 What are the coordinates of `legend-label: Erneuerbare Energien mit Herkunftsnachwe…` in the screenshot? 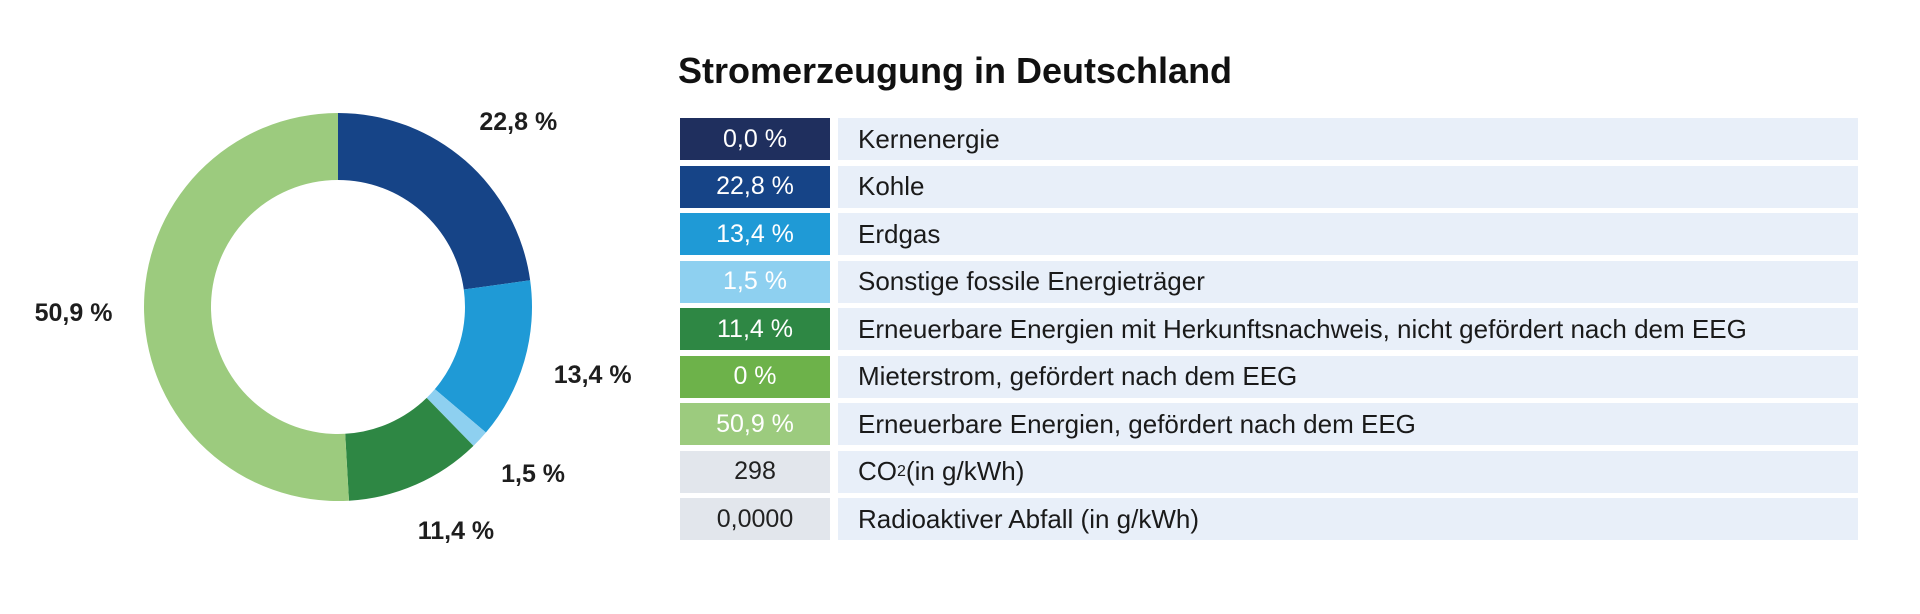 It's located at (1348, 329).